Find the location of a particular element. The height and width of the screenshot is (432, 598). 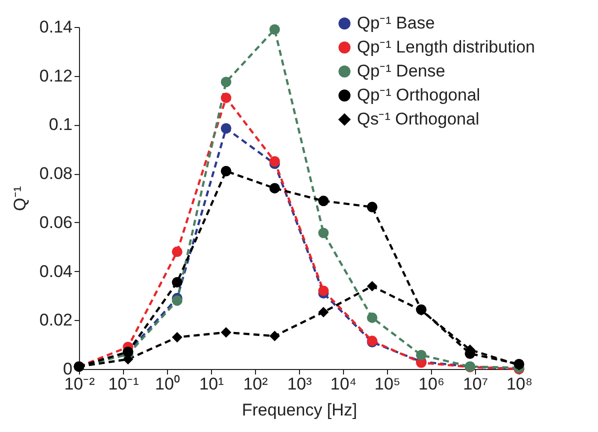

y-tick-label: 0.12 is located at coordinates (55, 76).